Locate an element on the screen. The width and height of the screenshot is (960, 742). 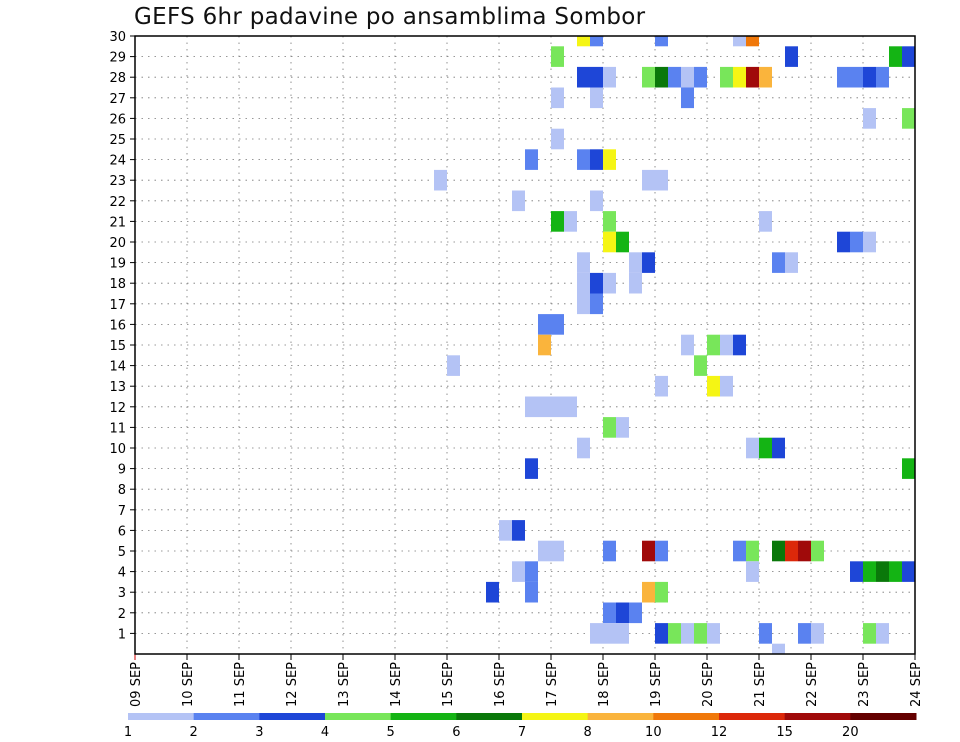
colorbar-label: 12 is located at coordinates (719, 732).